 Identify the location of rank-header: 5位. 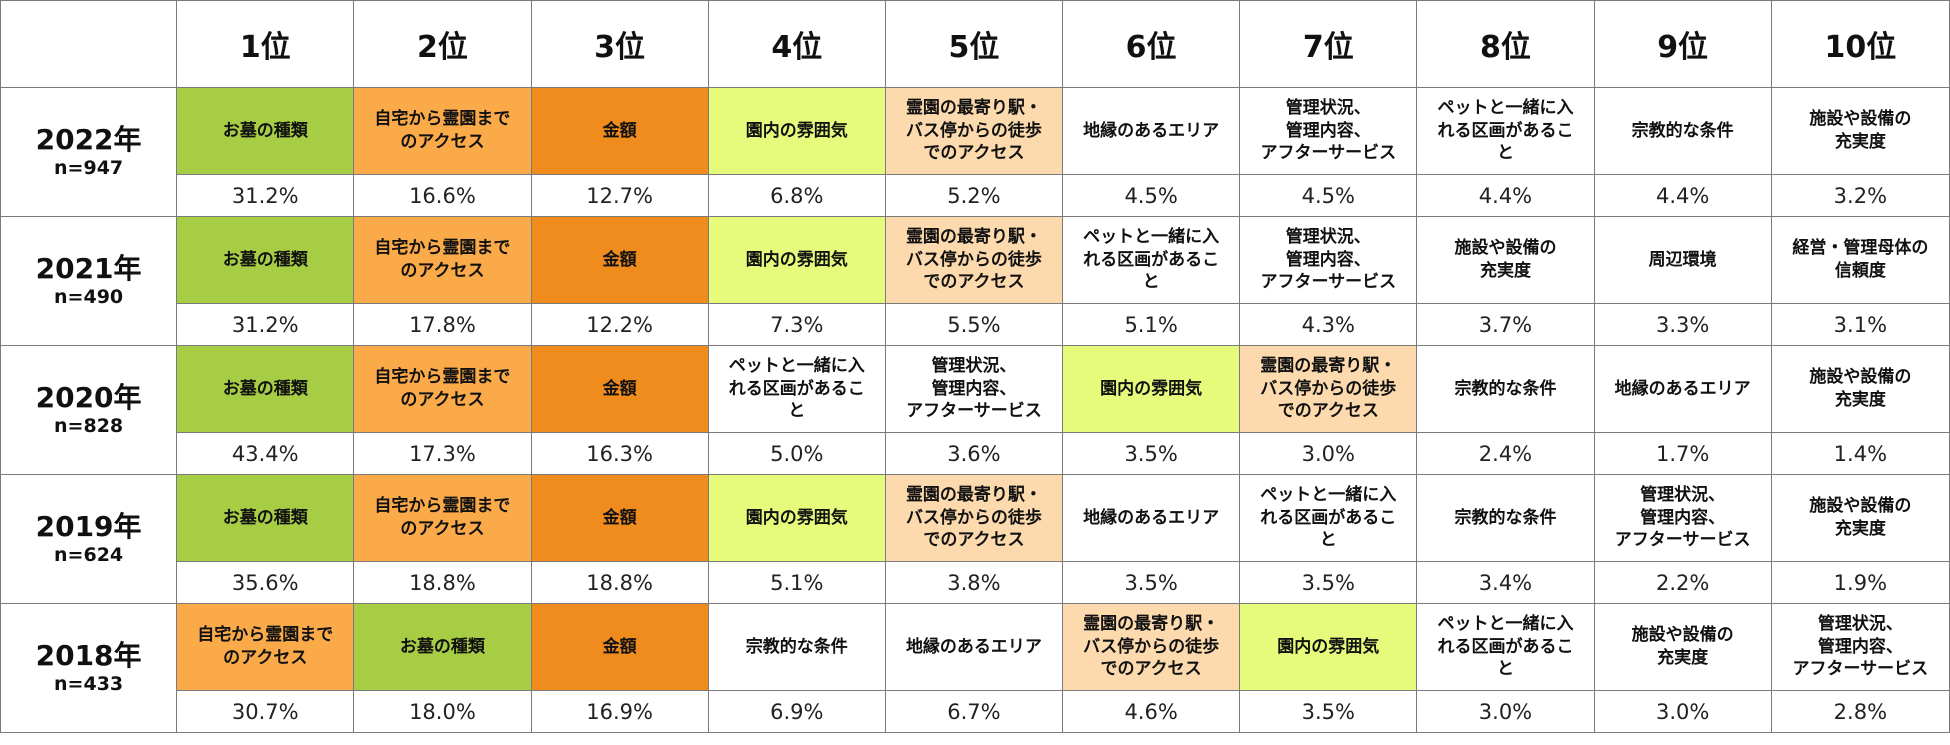
(974, 44).